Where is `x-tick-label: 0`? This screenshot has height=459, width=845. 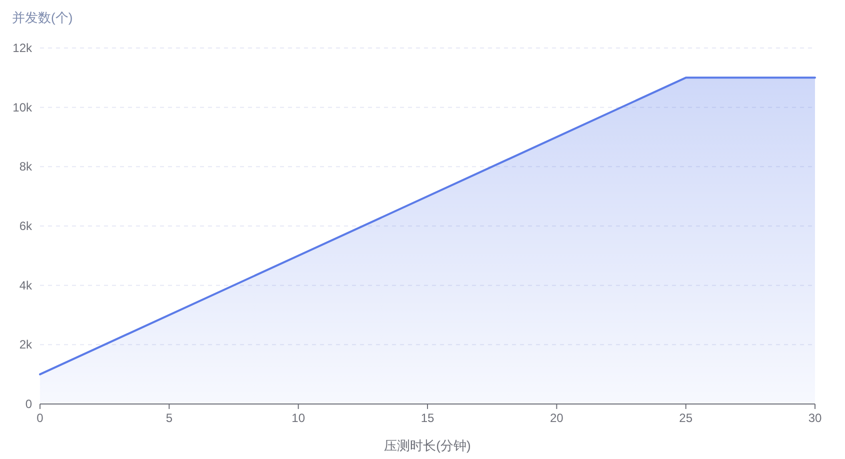 x-tick-label: 0 is located at coordinates (40, 418).